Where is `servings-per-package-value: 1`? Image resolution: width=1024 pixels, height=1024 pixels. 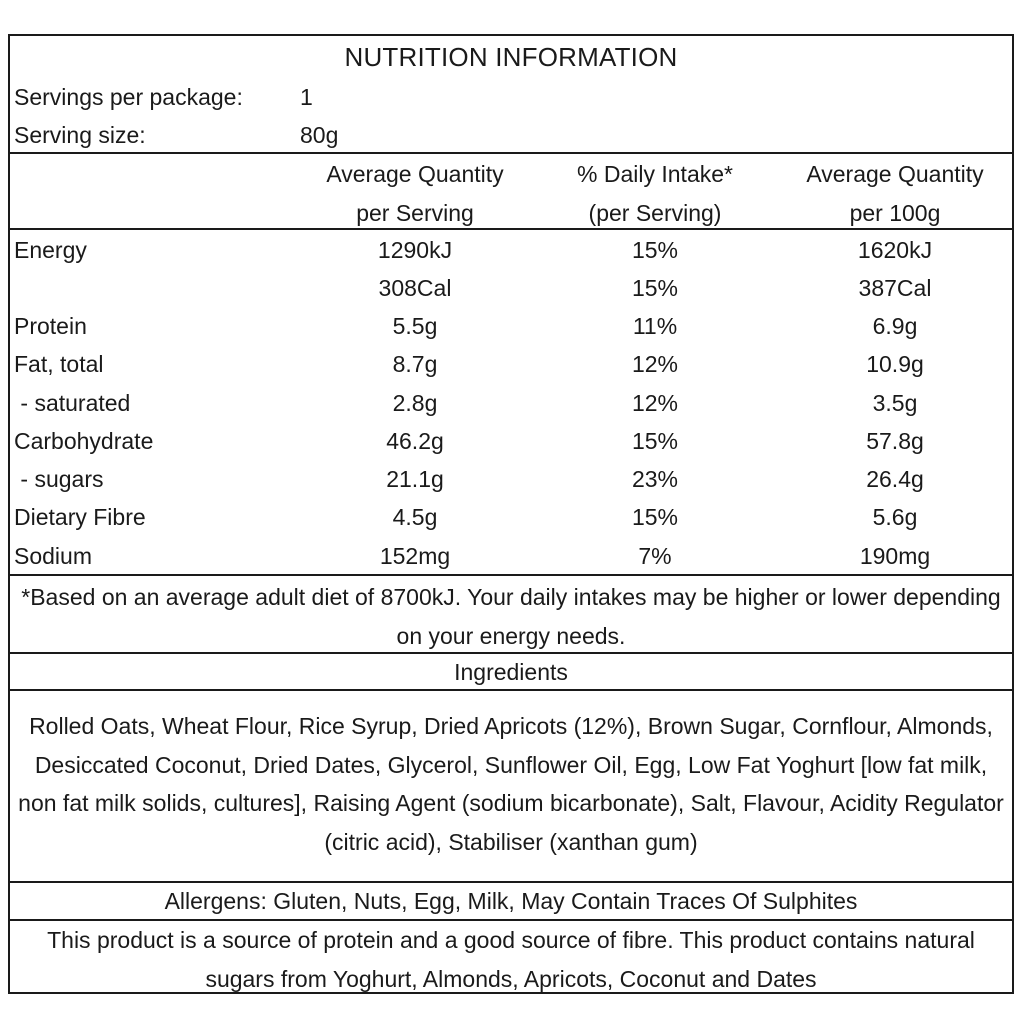 servings-per-package-value: 1 is located at coordinates (306, 97).